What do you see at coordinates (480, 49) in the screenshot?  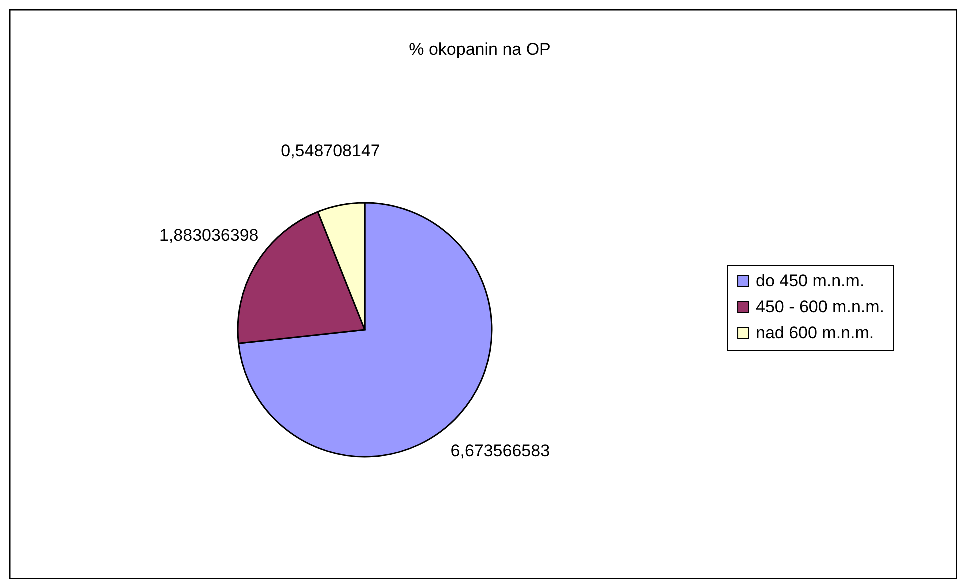 I see `chart-title: % okopanin na OP` at bounding box center [480, 49].